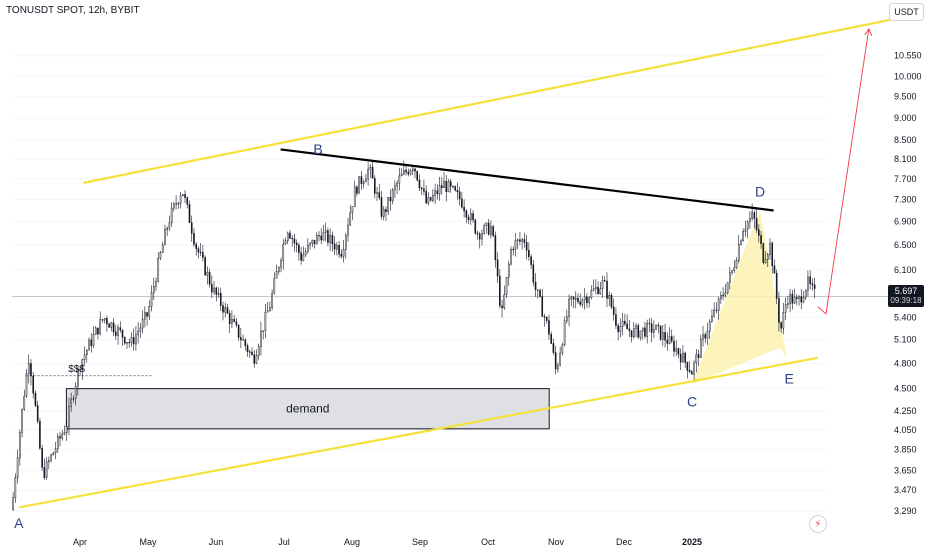 This screenshot has width=932, height=555. What do you see at coordinates (387, 542) in the screenshot?
I see `time-axis: Apr May Jun Jul Aug Sep Oct Nov Dec 2025` at bounding box center [387, 542].